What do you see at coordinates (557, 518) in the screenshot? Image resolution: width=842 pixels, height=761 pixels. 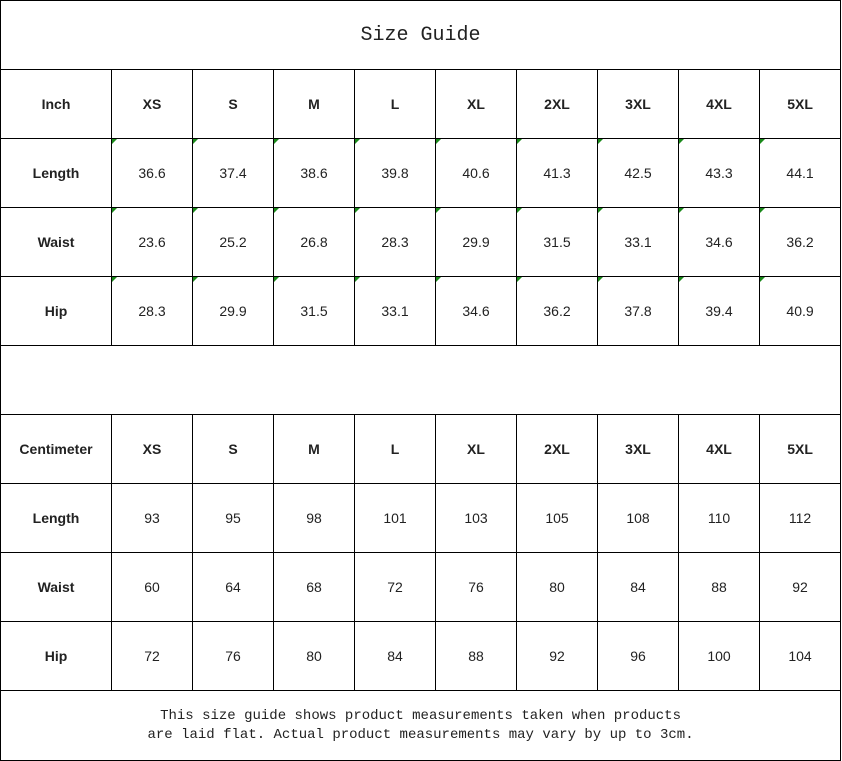 I see `value-cell: 105` at bounding box center [557, 518].